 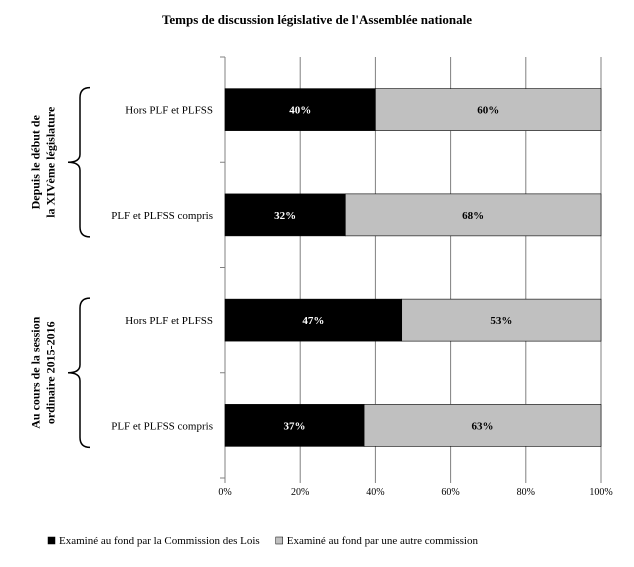 I want to click on x-tick-label: 20%, so click(x=300, y=492).